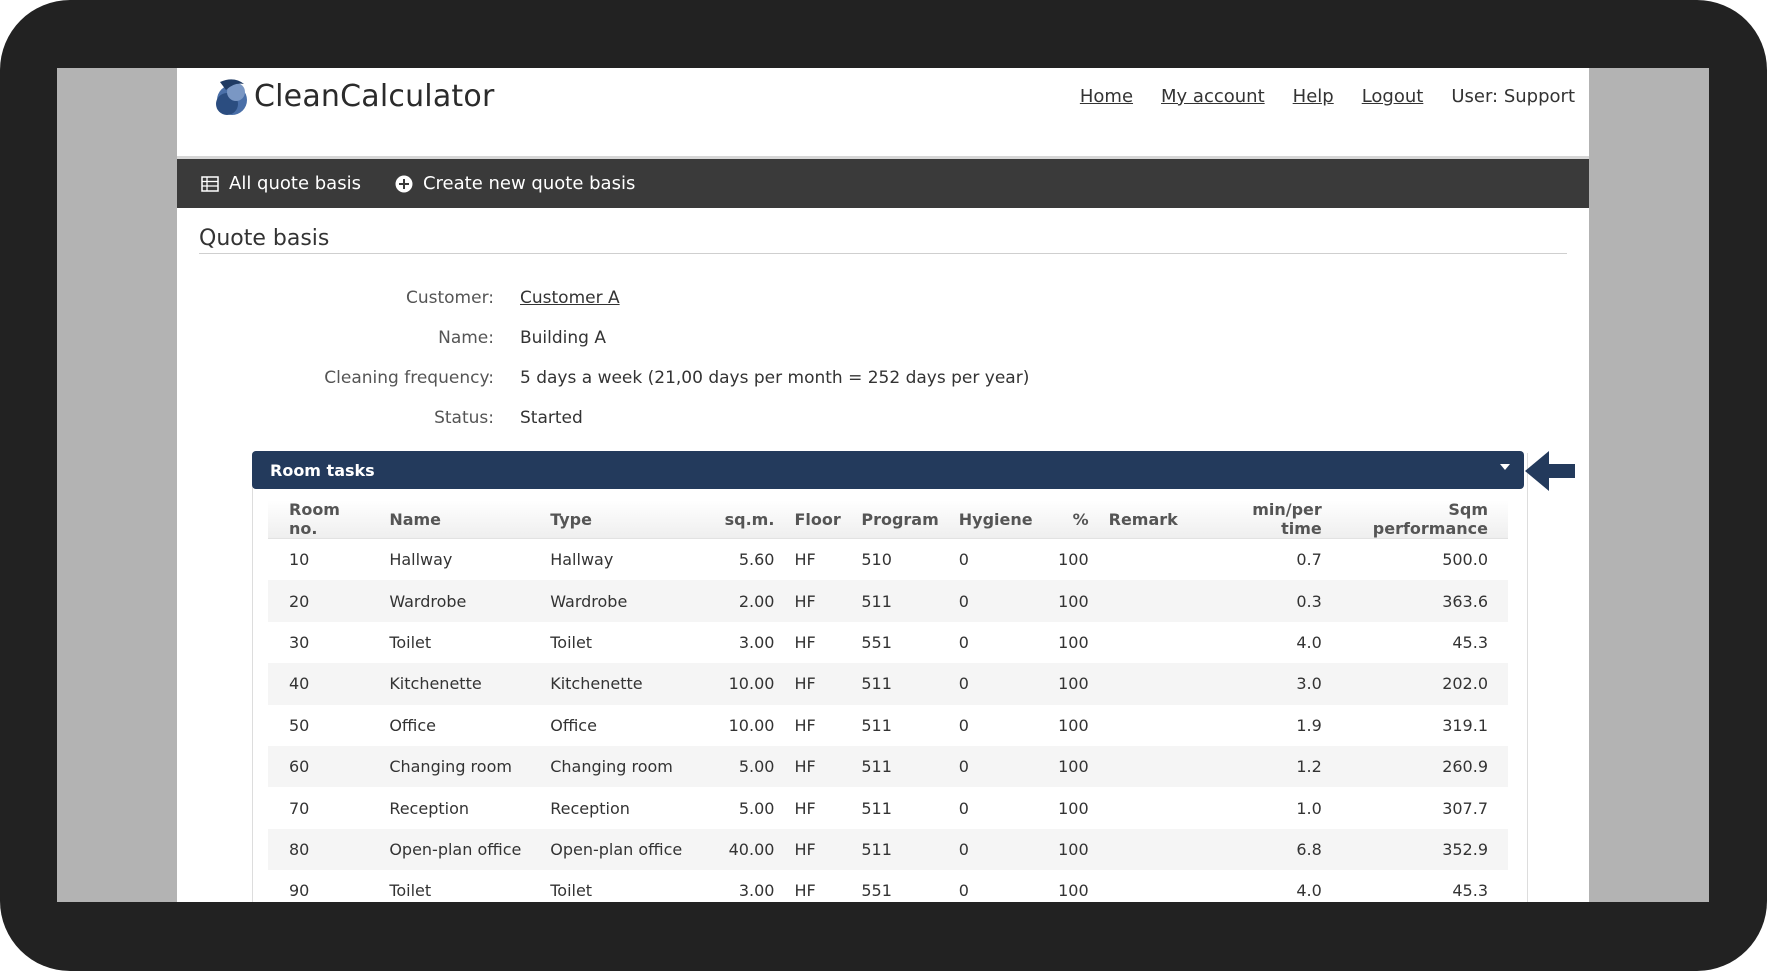  What do you see at coordinates (623, 519) in the screenshot?
I see `col-type: Type` at bounding box center [623, 519].